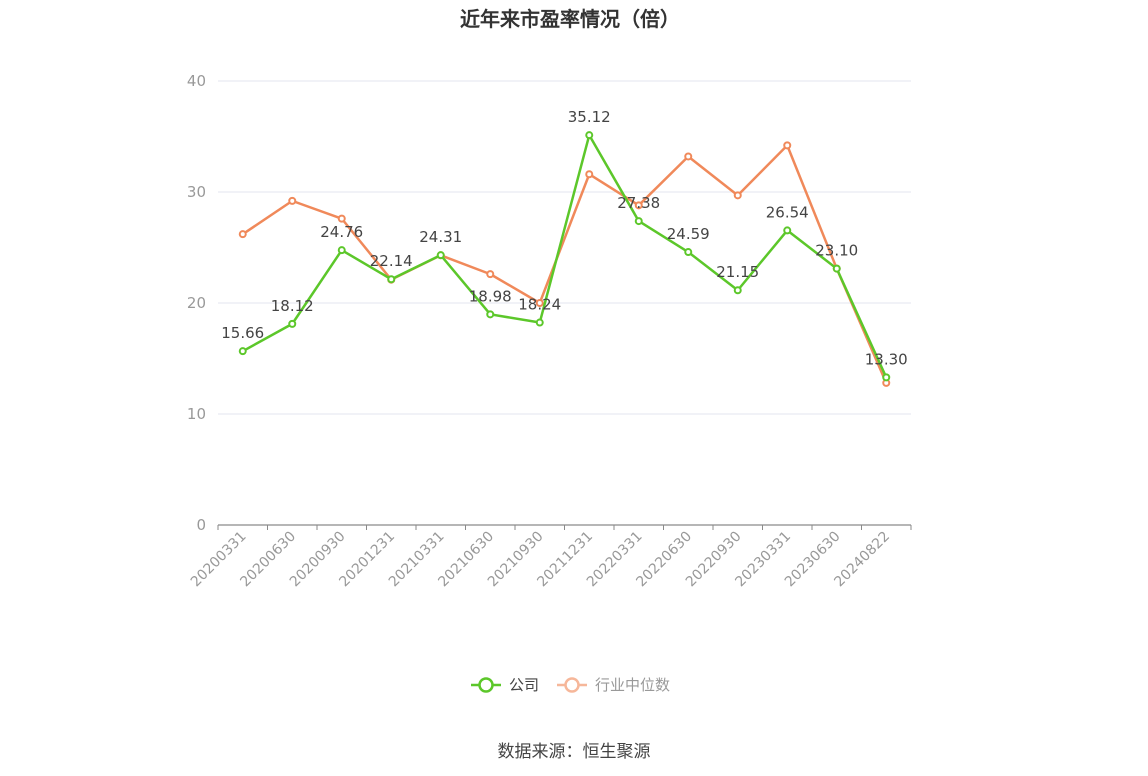 This screenshot has height=776, width=1148. What do you see at coordinates (505, 685) in the screenshot?
I see `legend-item-0: 公司` at bounding box center [505, 685].